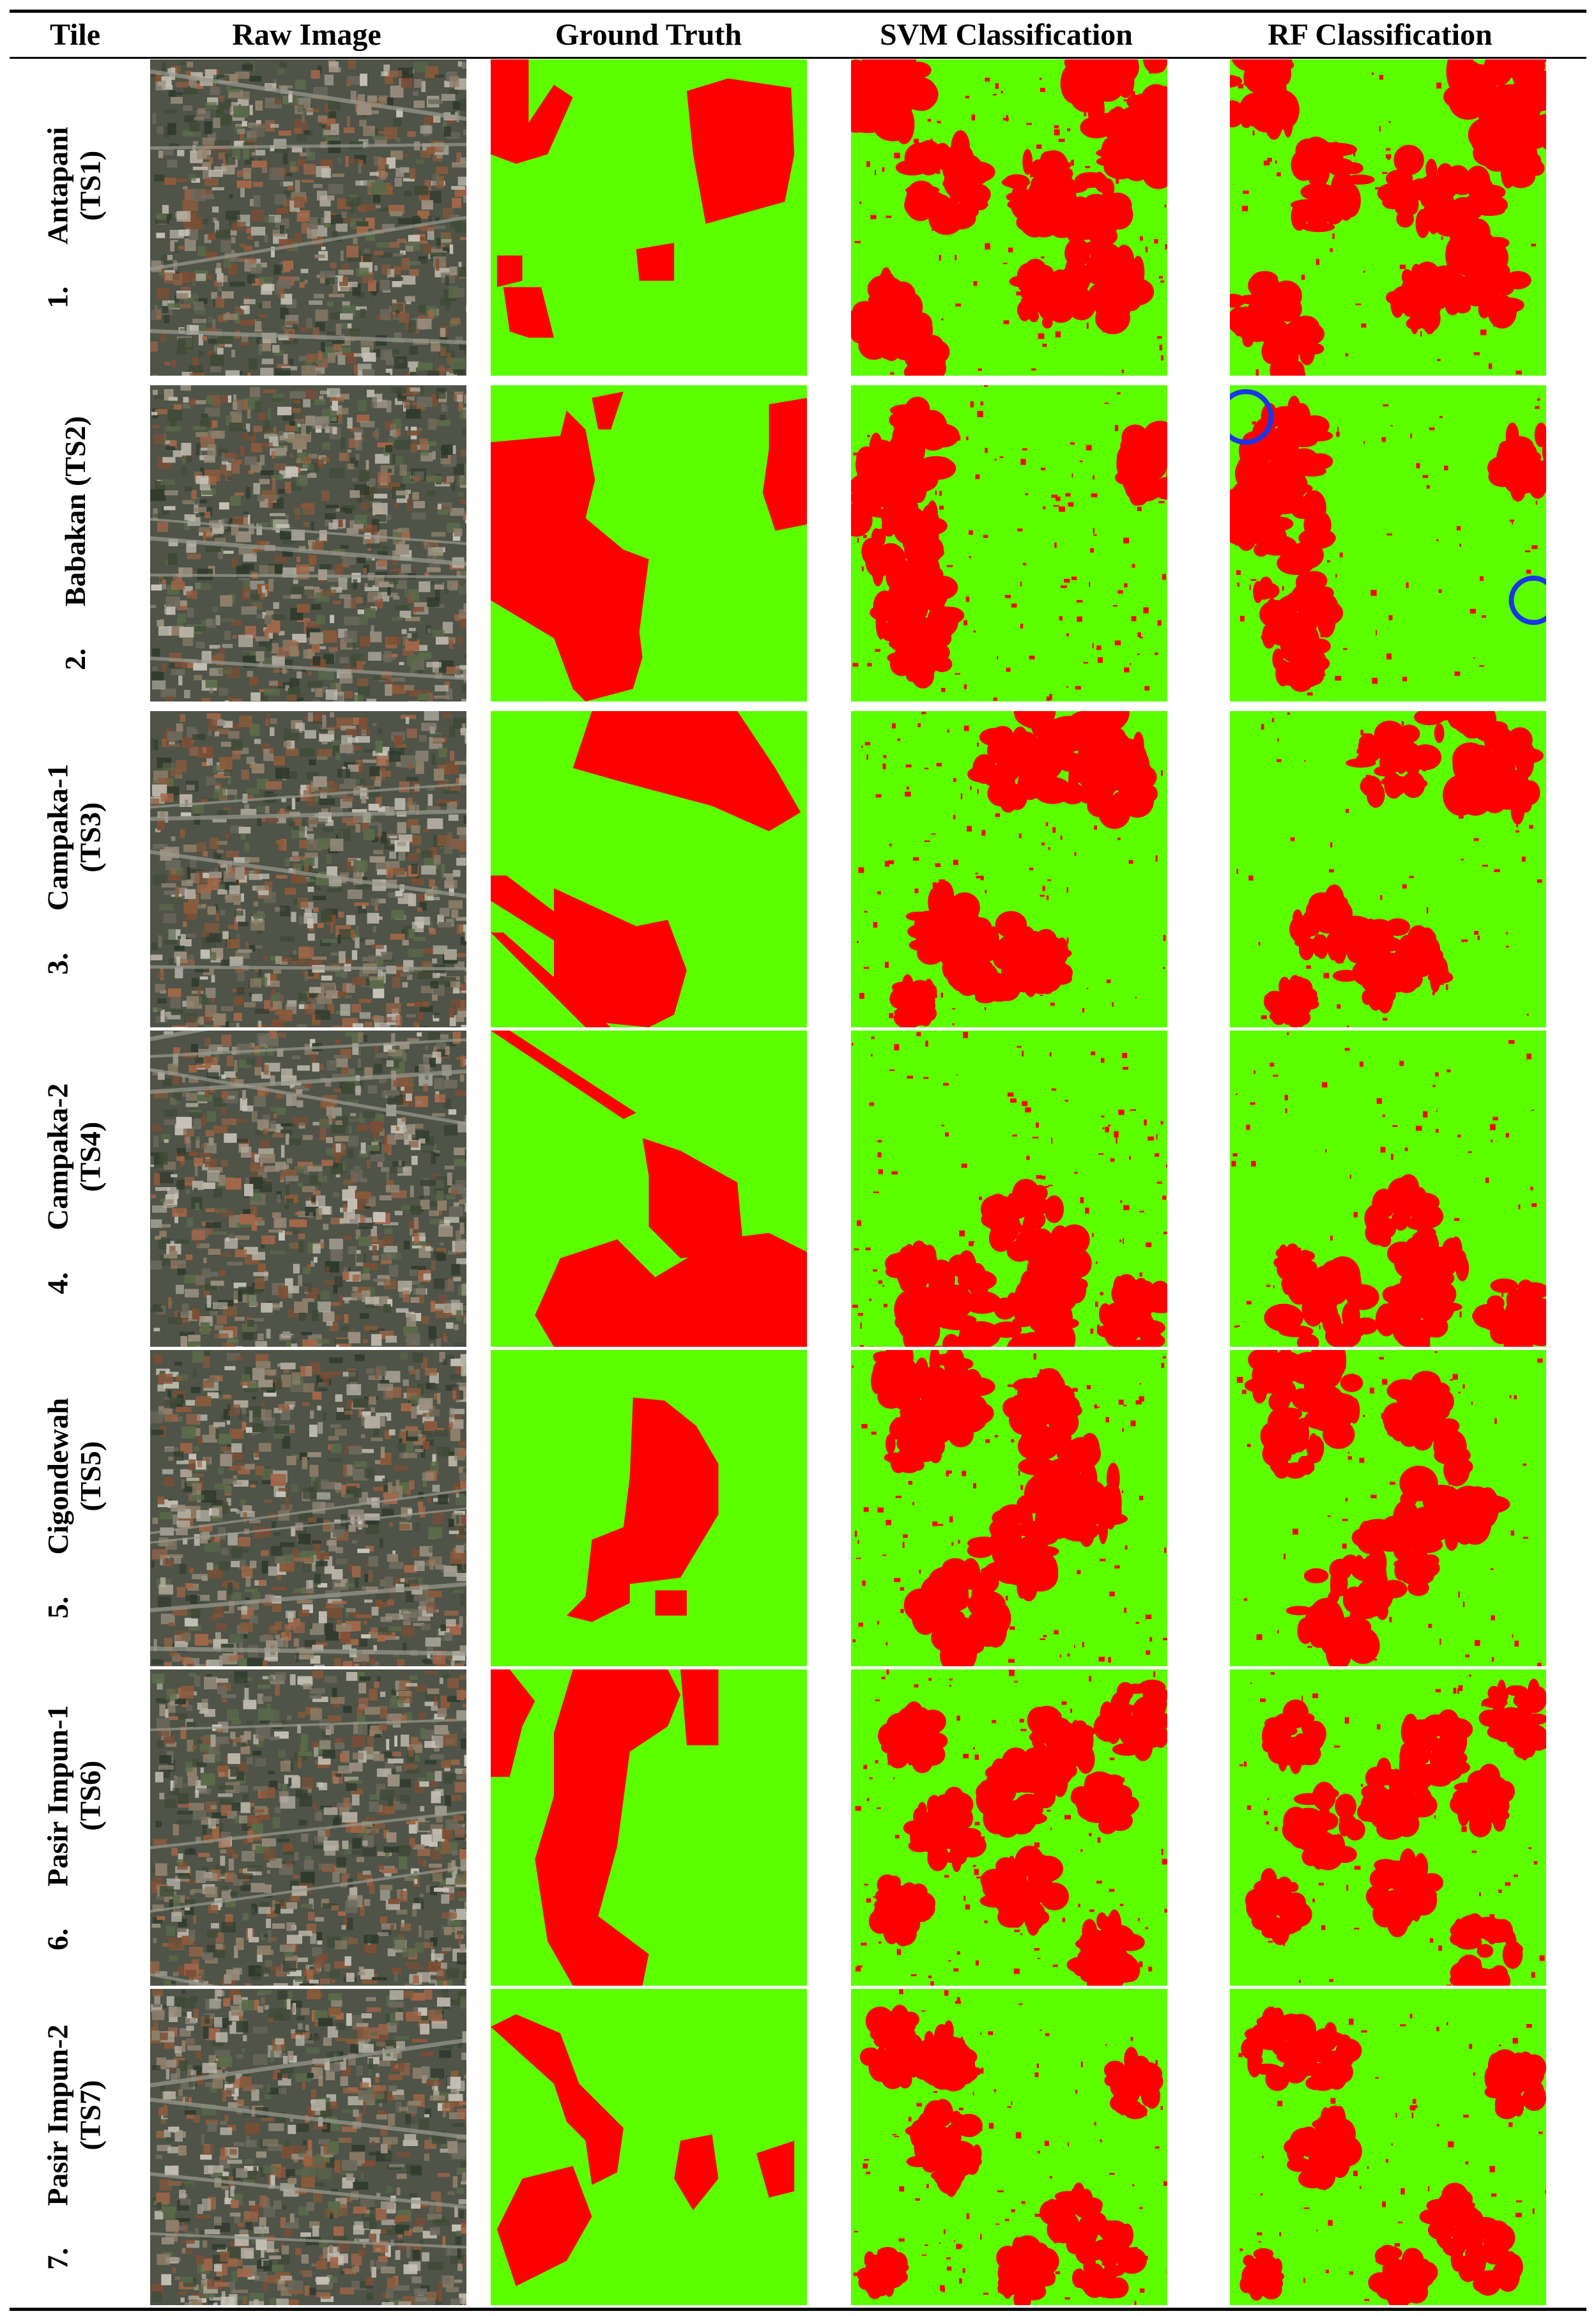 The width and height of the screenshot is (1596, 2316). I want to click on row-number: 3., so click(57, 964).